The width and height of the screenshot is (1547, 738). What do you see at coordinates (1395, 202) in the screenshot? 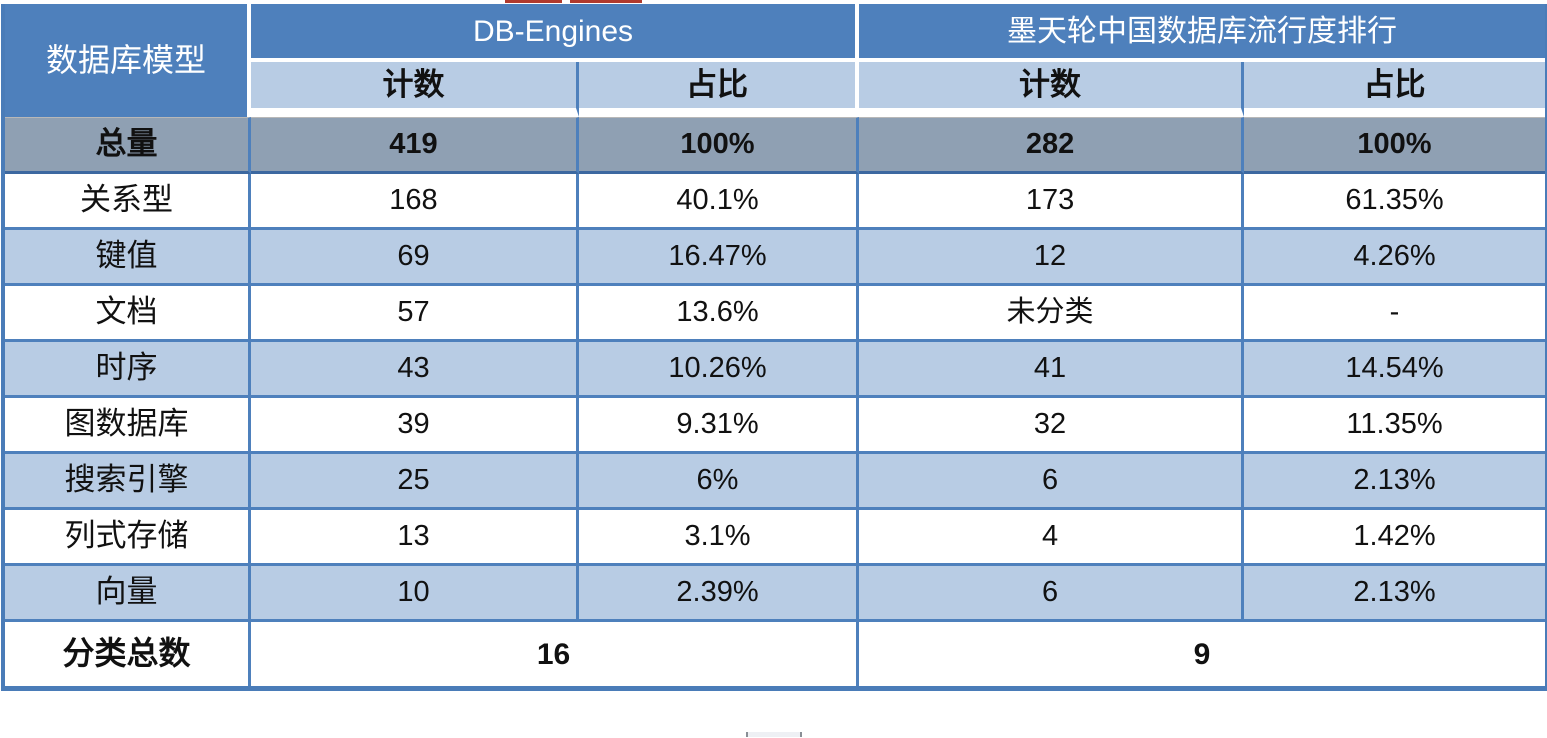
I see `cell-value: 61.35%` at bounding box center [1395, 202].